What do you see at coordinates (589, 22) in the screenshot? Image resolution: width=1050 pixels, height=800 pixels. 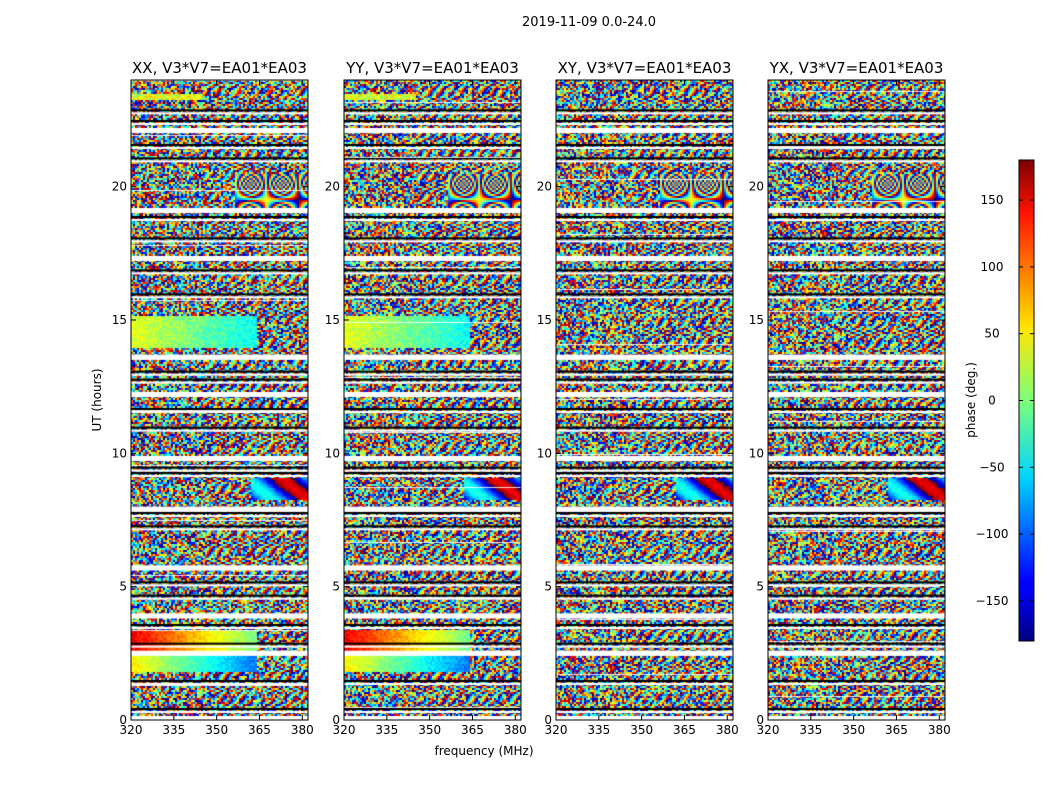 I see `figure-suptitle: 2019-11-09 0.0-24.0` at bounding box center [589, 22].